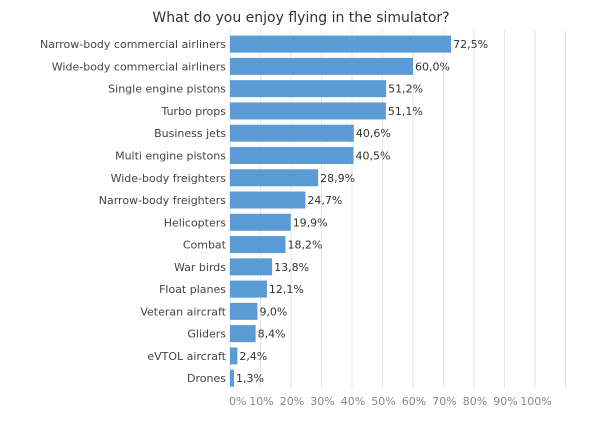 Image resolution: width=602 pixels, height=439 pixels. I want to click on value-label: 40,5%, so click(373, 155).